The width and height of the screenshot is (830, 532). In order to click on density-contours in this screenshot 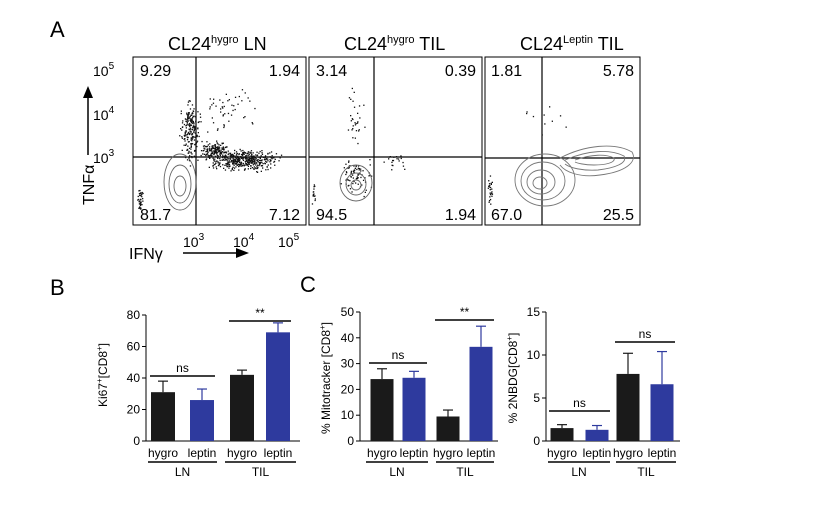, I will do `click(180, 182)`.